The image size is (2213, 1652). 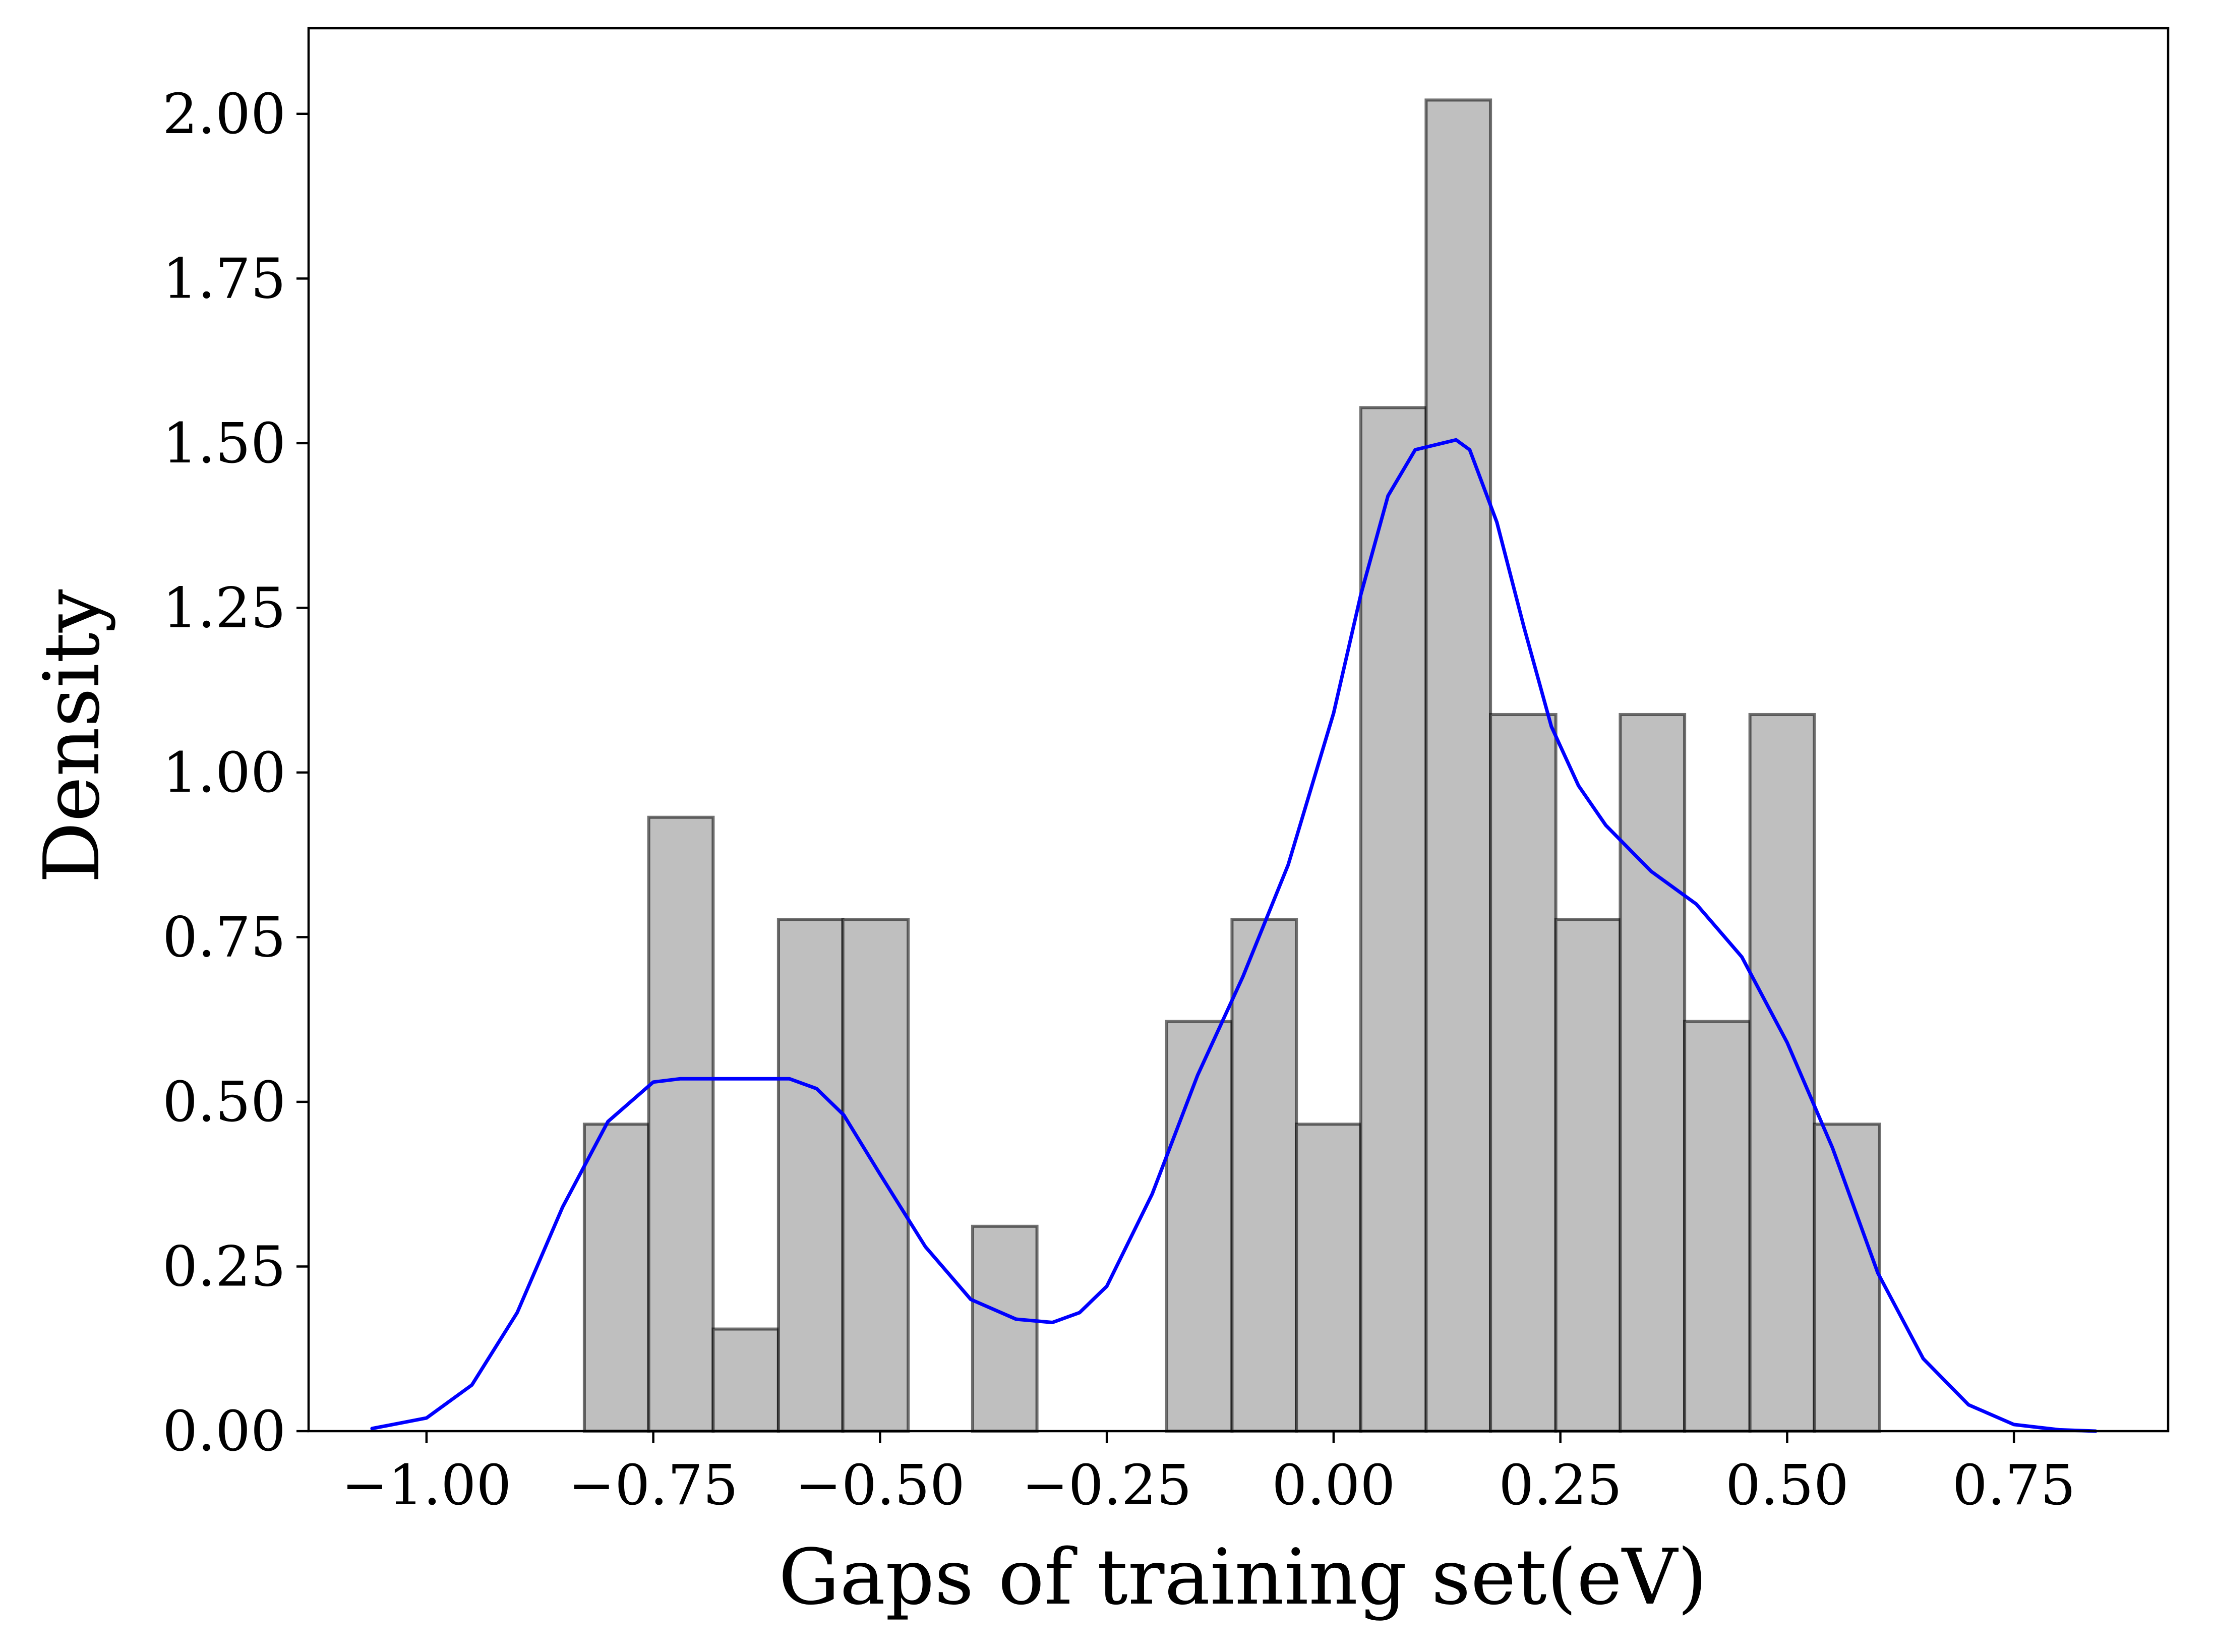 What do you see at coordinates (880, 1485) in the screenshot?
I see `x-tick-label: −0.50` at bounding box center [880, 1485].